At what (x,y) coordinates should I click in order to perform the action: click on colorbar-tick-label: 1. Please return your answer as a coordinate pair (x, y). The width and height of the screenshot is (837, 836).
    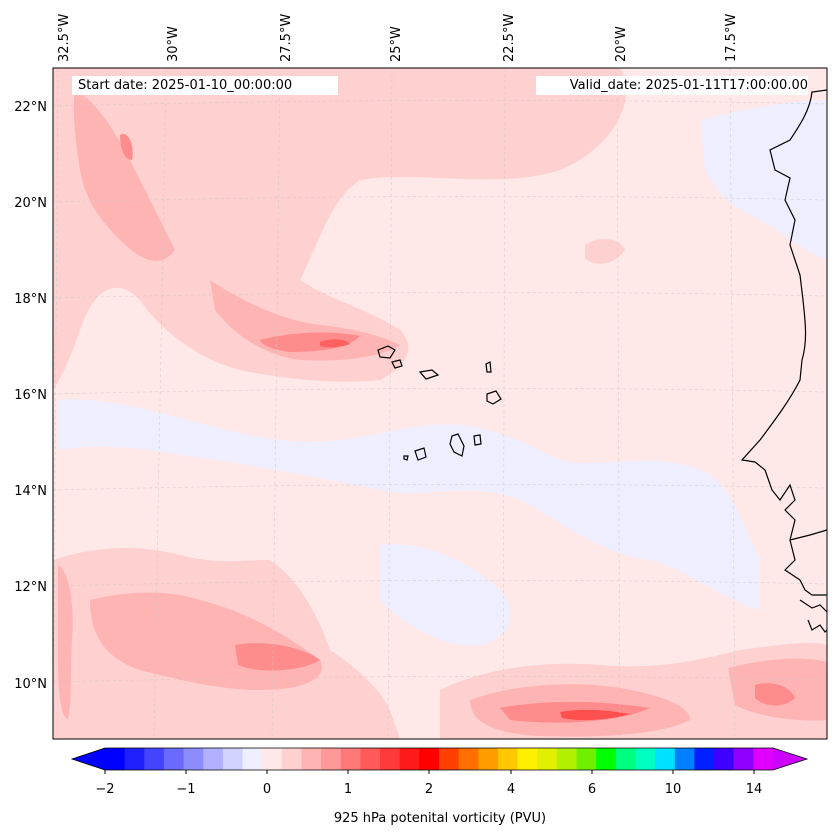
    Looking at the image, I should click on (348, 789).